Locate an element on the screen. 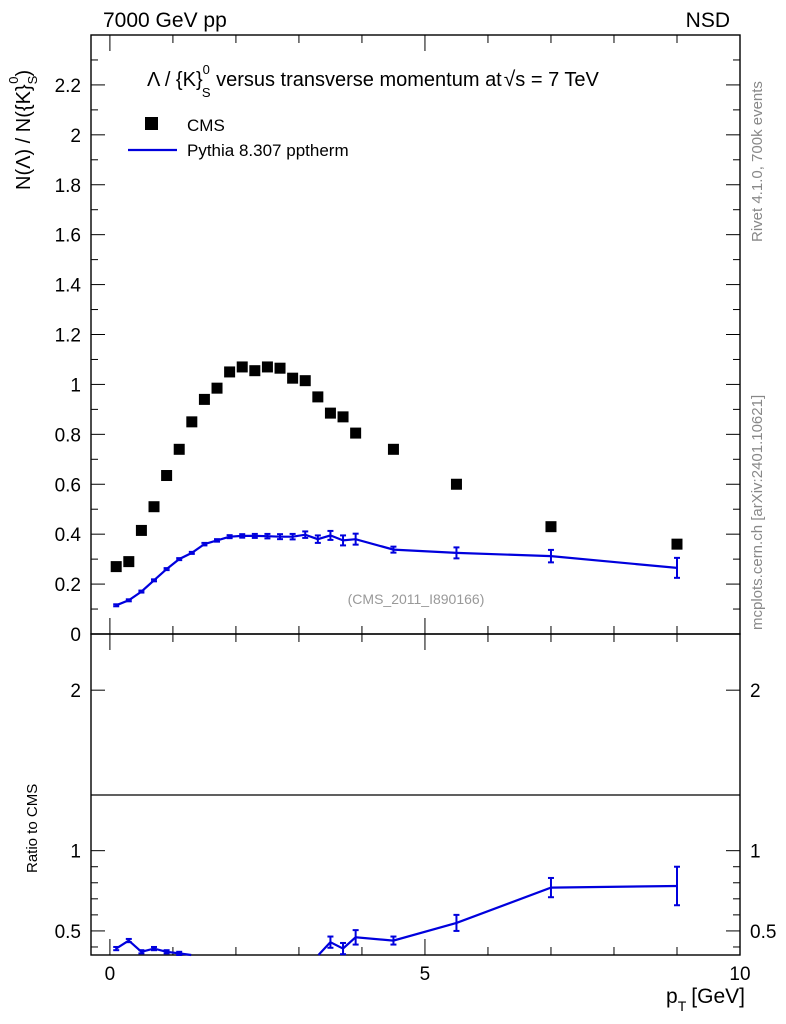  legend: CMS Pythia 8.307 pptherm is located at coordinates (238, 138).